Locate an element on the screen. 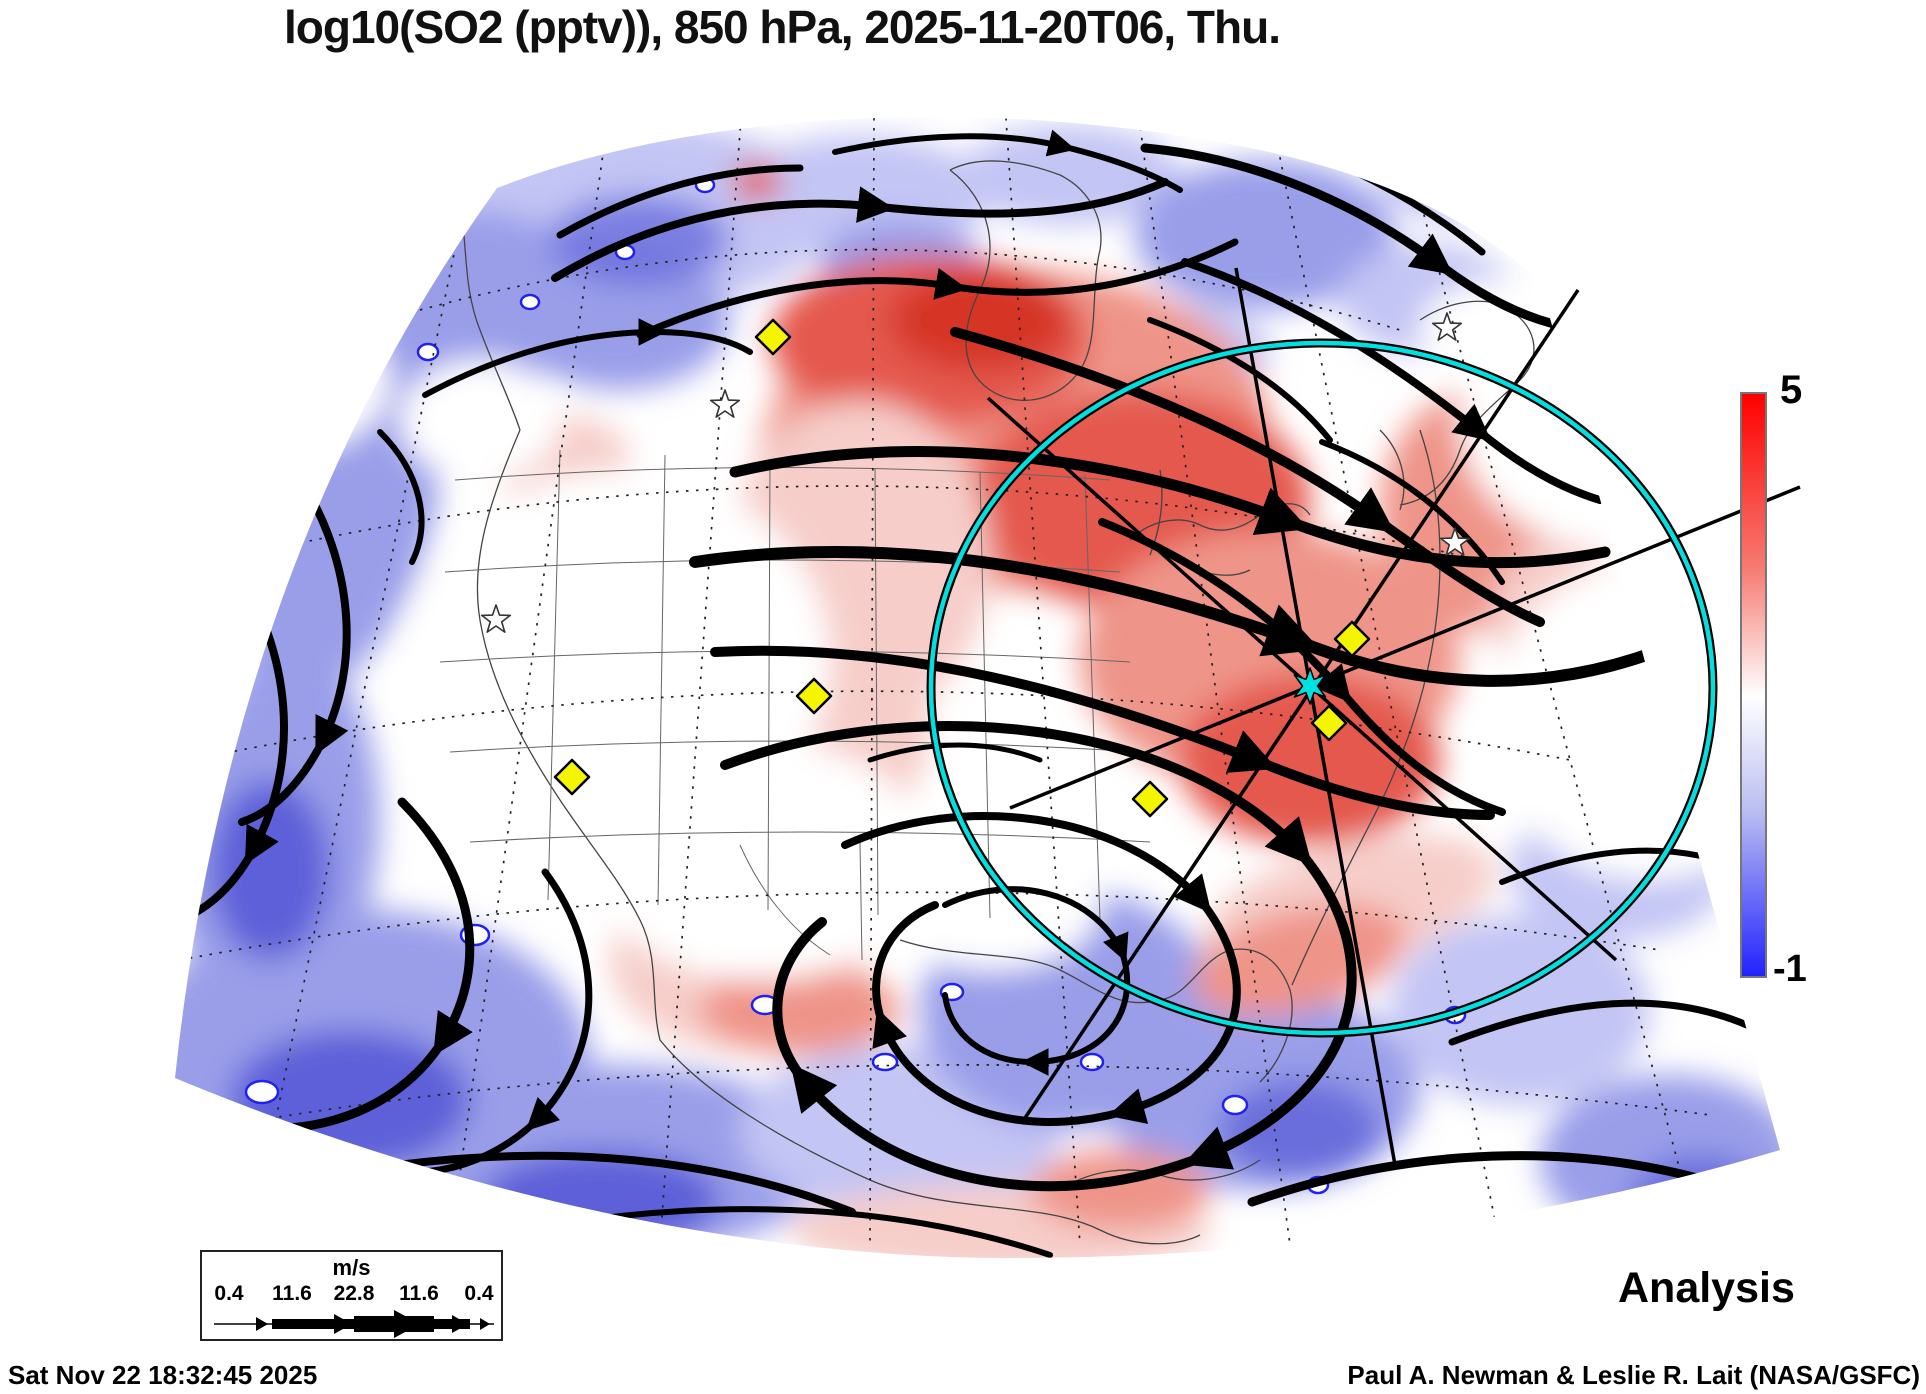 Image resolution: width=1926 pixels, height=1394 pixels. analysis-label: Analysis is located at coordinates (1706, 1288).